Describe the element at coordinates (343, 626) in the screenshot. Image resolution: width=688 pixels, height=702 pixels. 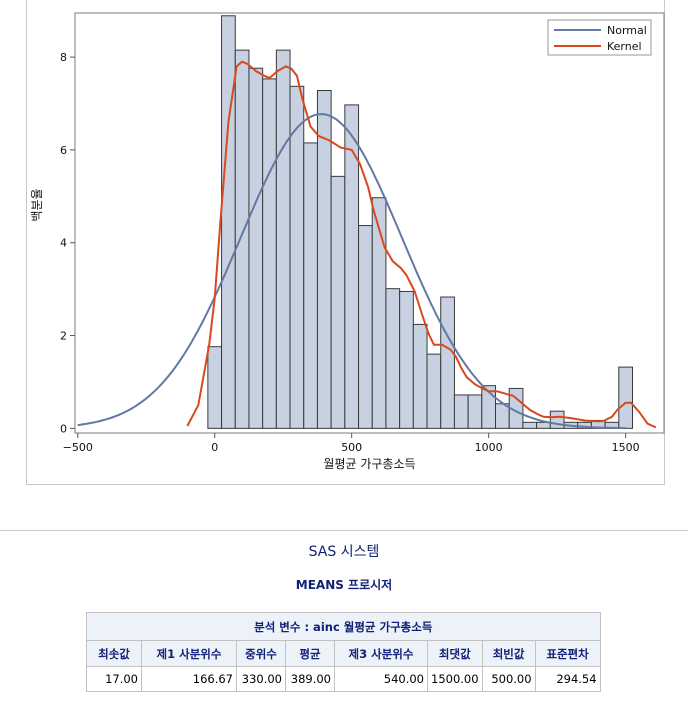
I see `table-caption: 분석 변수 : ainc 월평균 가구총소득` at that location.